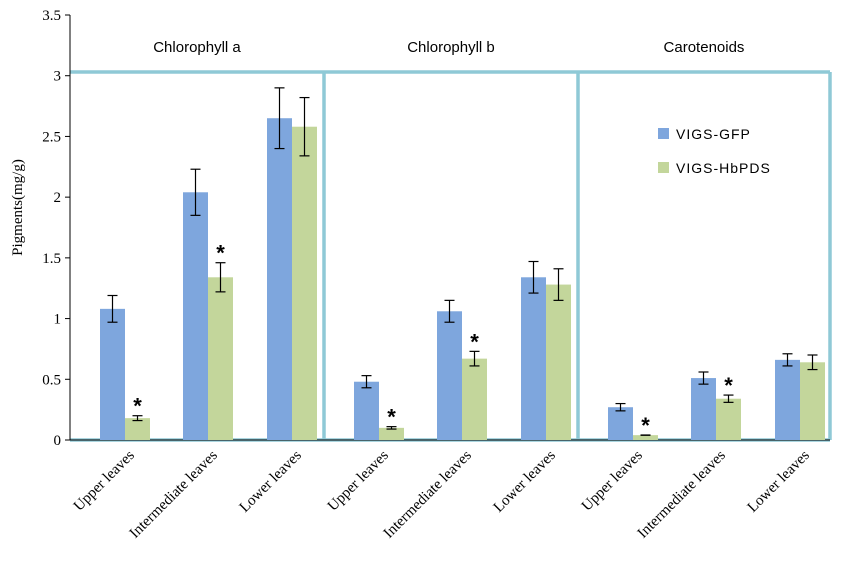 This screenshot has width=850, height=579. Describe the element at coordinates (58, 198) in the screenshot. I see `y-tick-label: 2` at that location.